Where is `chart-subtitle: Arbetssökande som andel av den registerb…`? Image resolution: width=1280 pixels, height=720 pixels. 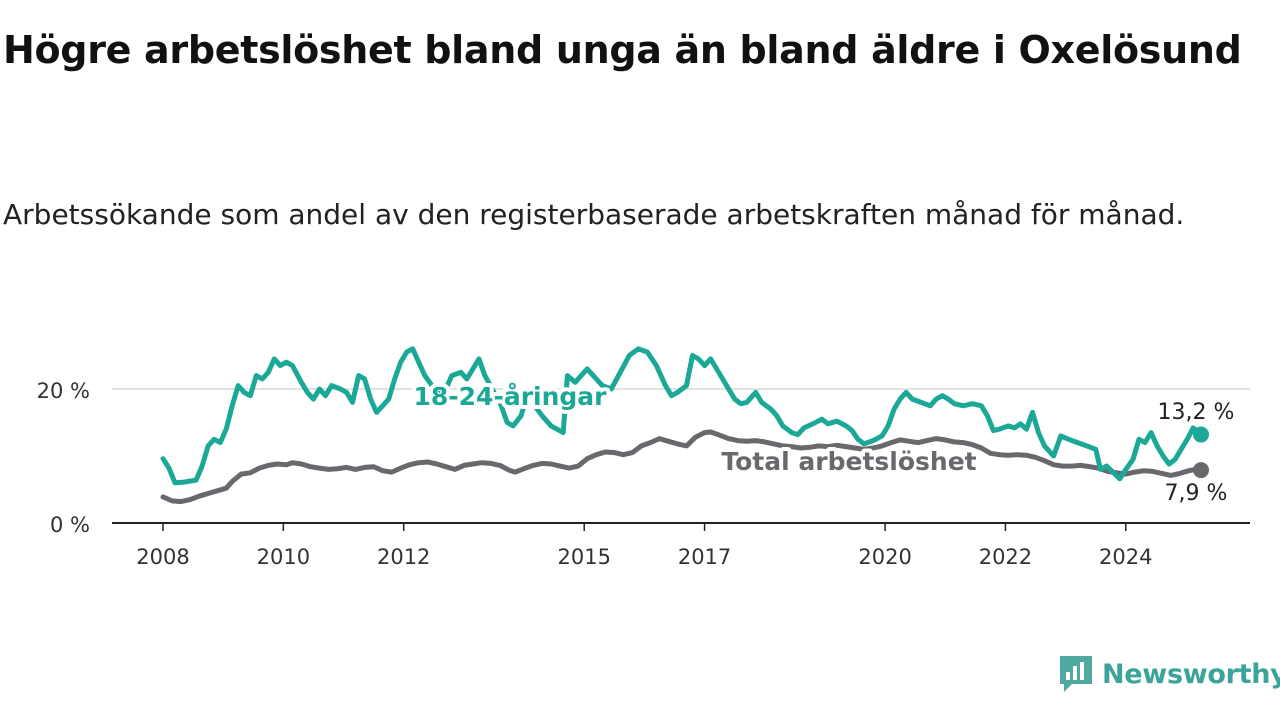
chart-subtitle: Arbetssökande som andel av den registerb… is located at coordinates (594, 214).